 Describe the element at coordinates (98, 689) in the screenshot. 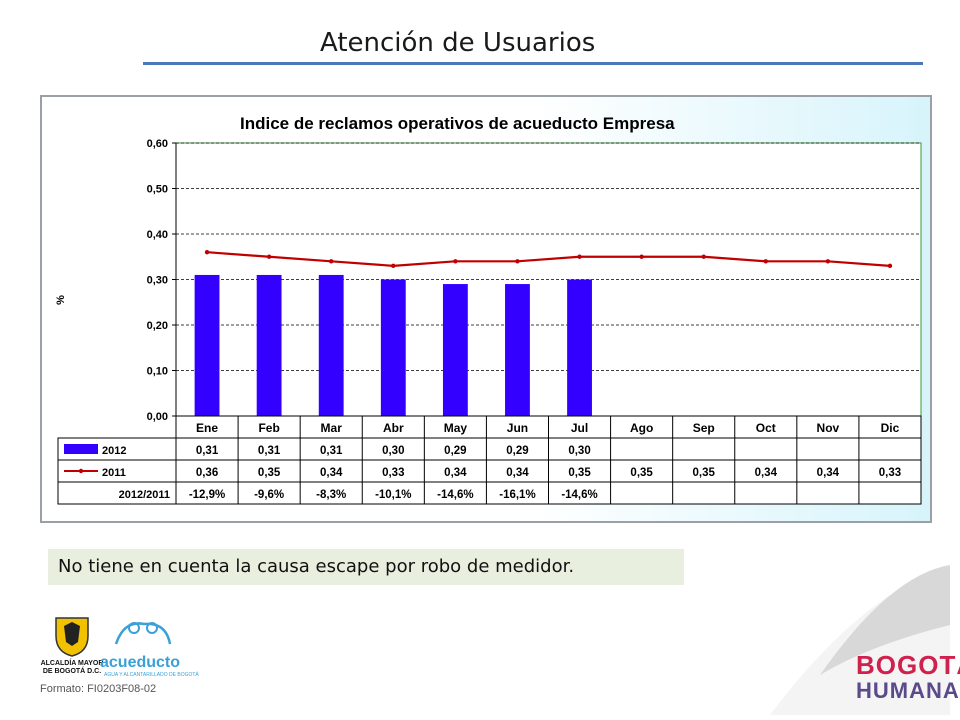

I see `format-code: Formato: FI0203F08-02` at that location.